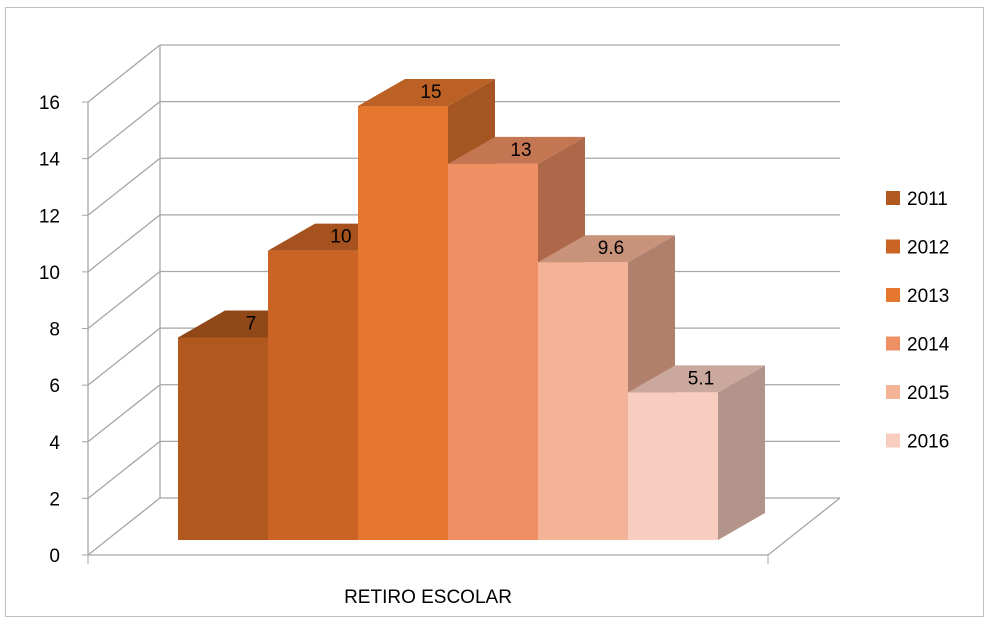 The width and height of the screenshot is (989, 623). I want to click on bar-top-2015, so click(606, 249).